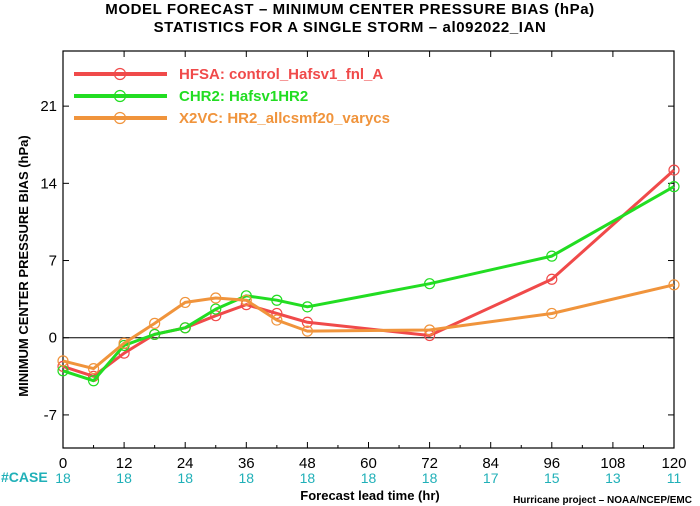  What do you see at coordinates (284, 118) in the screenshot?
I see `legend-label: X2VC: HR2_allcsmf20_varycs` at bounding box center [284, 118].